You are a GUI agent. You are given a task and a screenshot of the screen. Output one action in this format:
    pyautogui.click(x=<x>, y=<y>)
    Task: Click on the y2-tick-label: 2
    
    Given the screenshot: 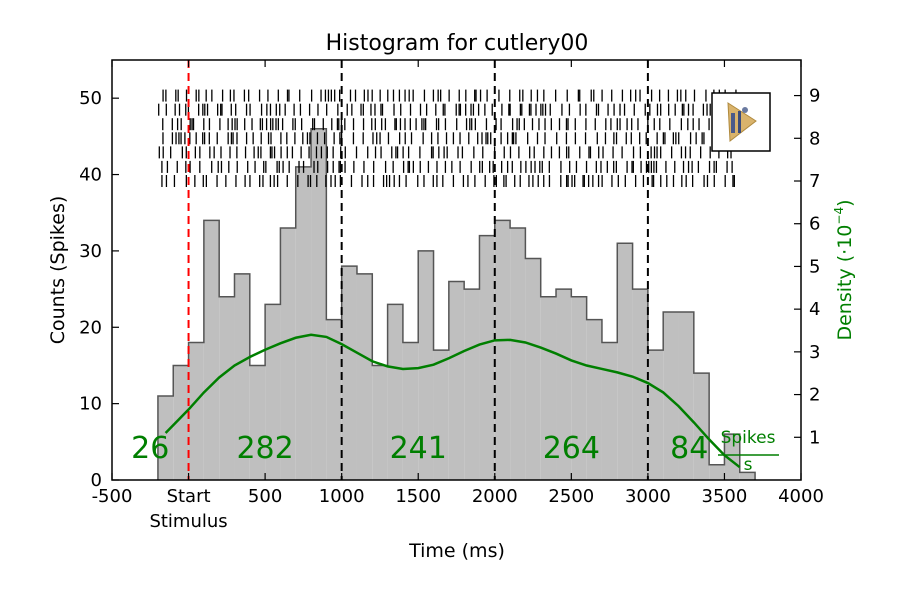 What is the action you would take?
    pyautogui.click(x=814, y=395)
    